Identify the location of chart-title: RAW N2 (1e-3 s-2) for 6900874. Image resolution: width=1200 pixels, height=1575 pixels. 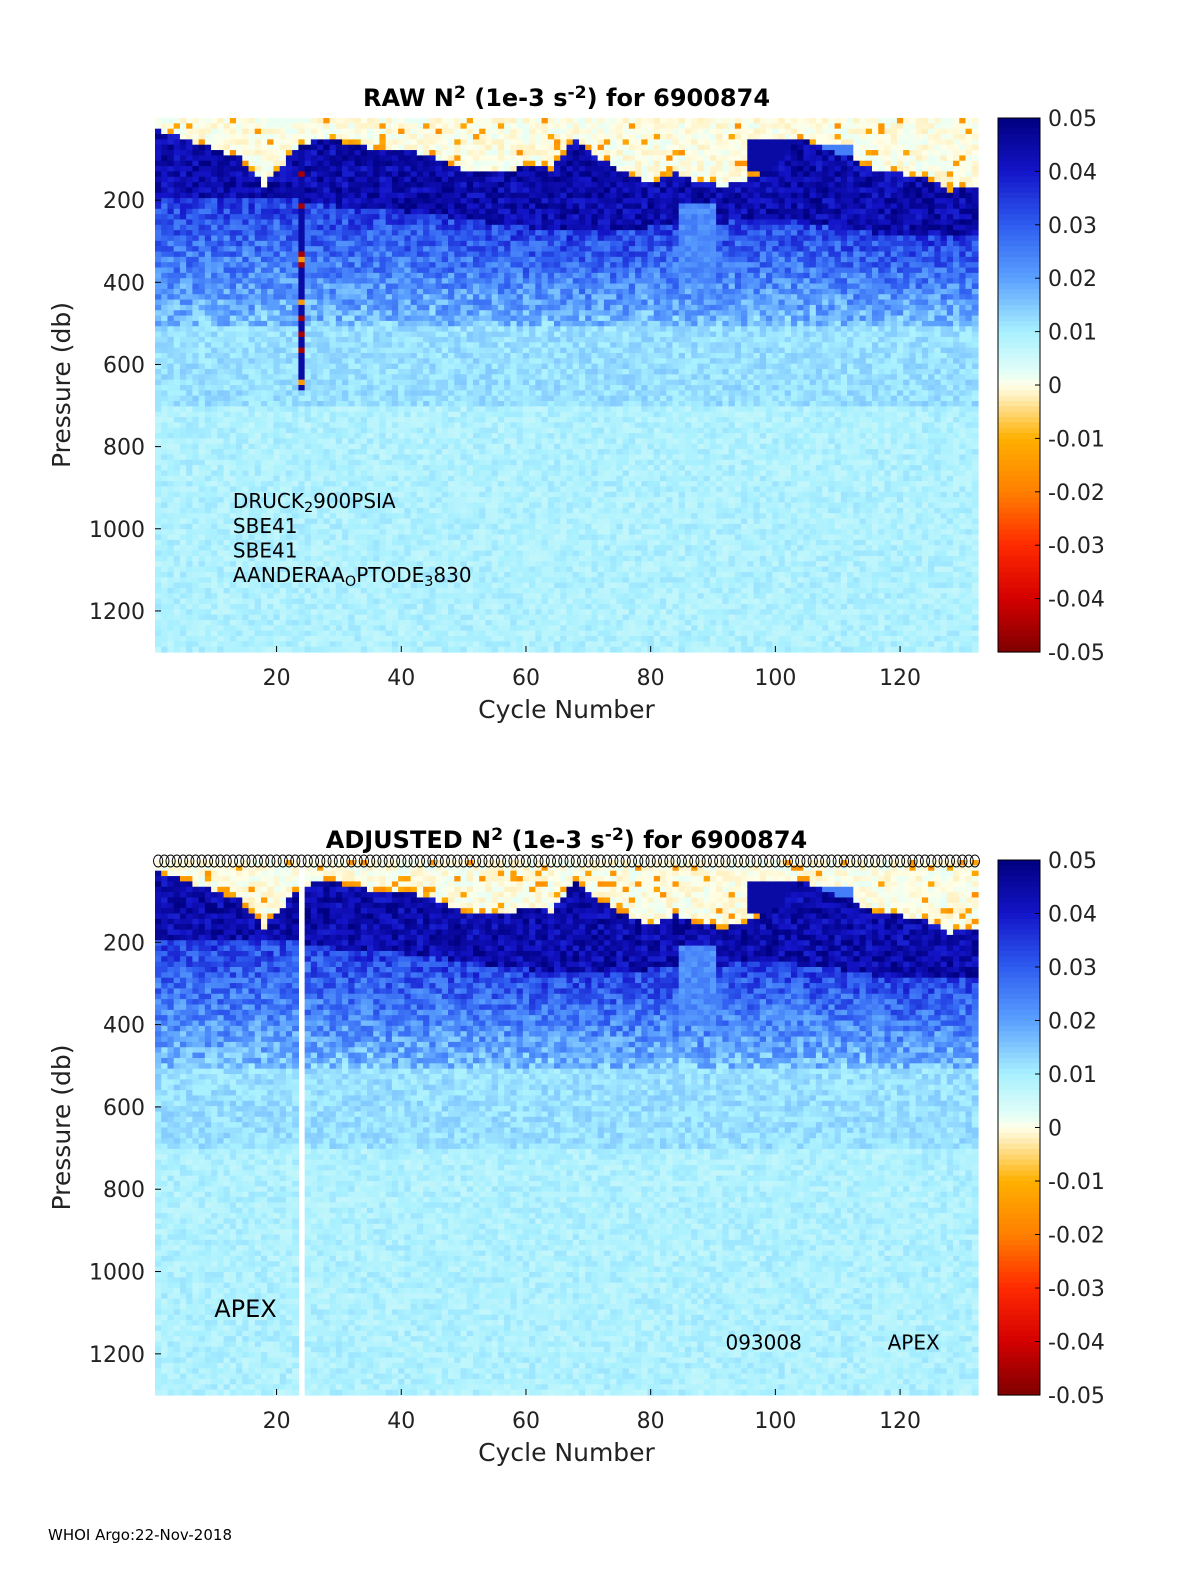
(566, 97).